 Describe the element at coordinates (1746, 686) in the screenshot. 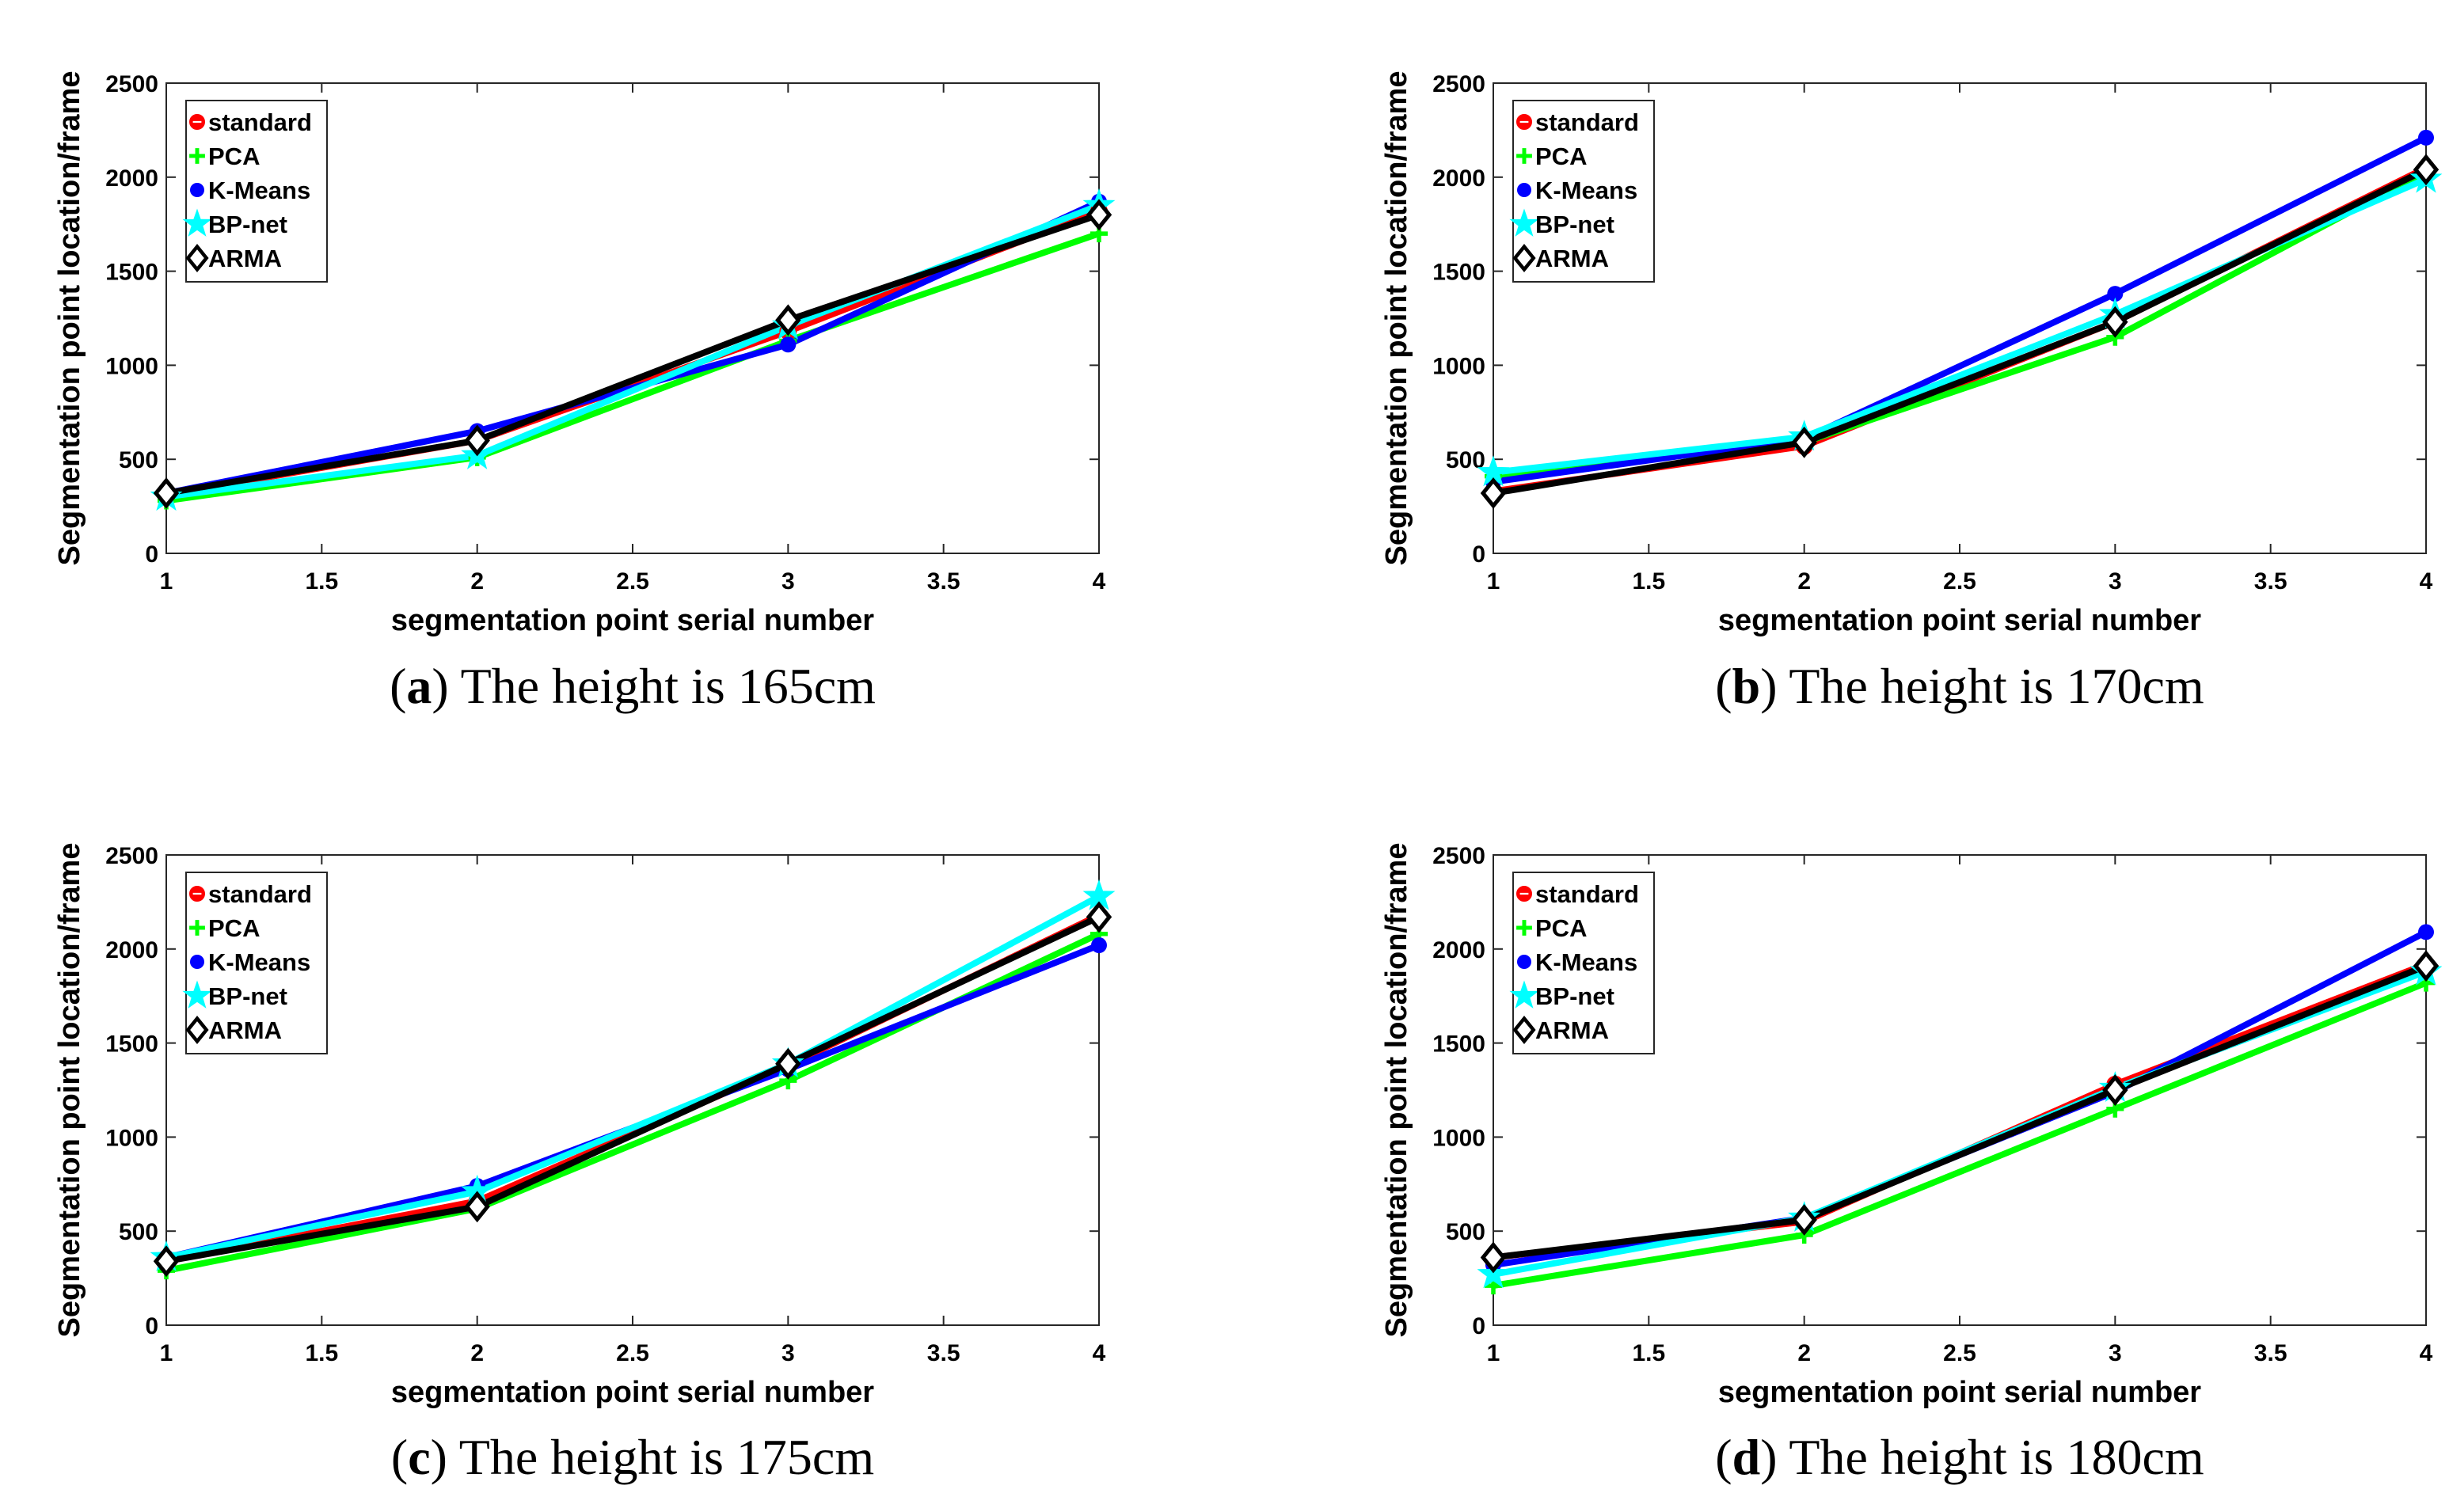

I see `caption-label: b` at that location.